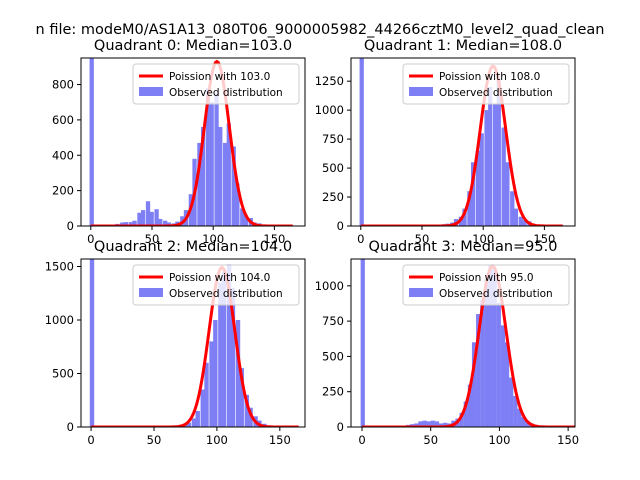  I want to click on quadrant-2-y-tick-label: 0, so click(70, 427).